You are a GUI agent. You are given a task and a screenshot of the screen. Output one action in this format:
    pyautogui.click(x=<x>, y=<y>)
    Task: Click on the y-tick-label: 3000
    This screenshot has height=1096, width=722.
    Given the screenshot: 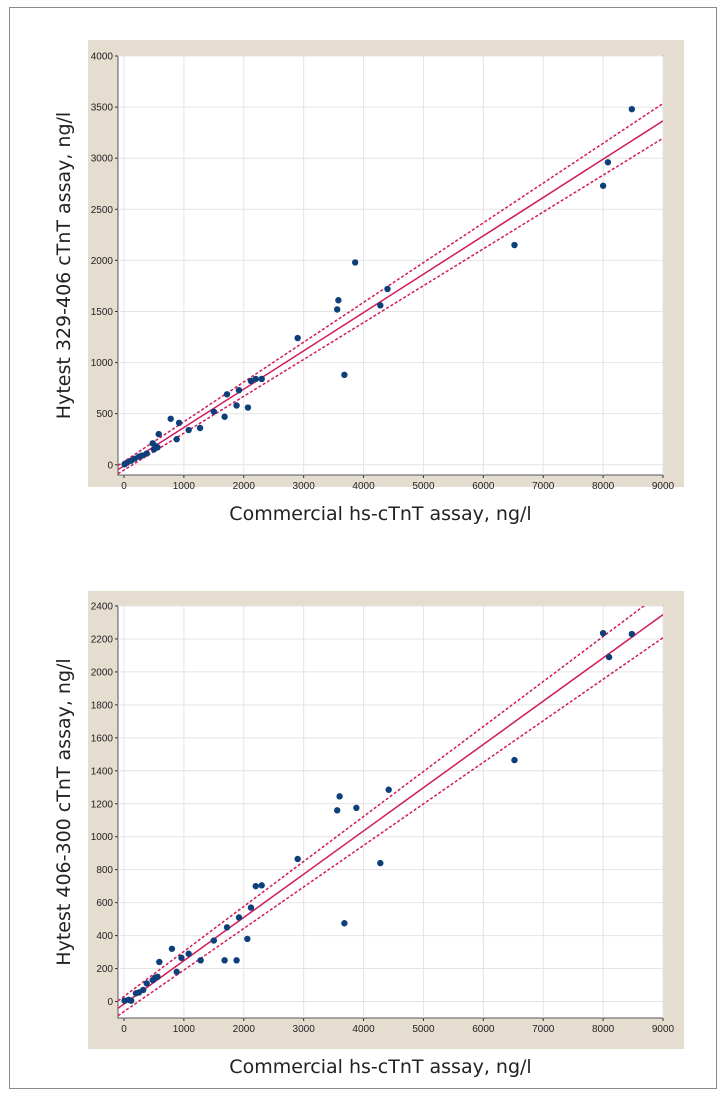 What is the action you would take?
    pyautogui.click(x=102, y=159)
    